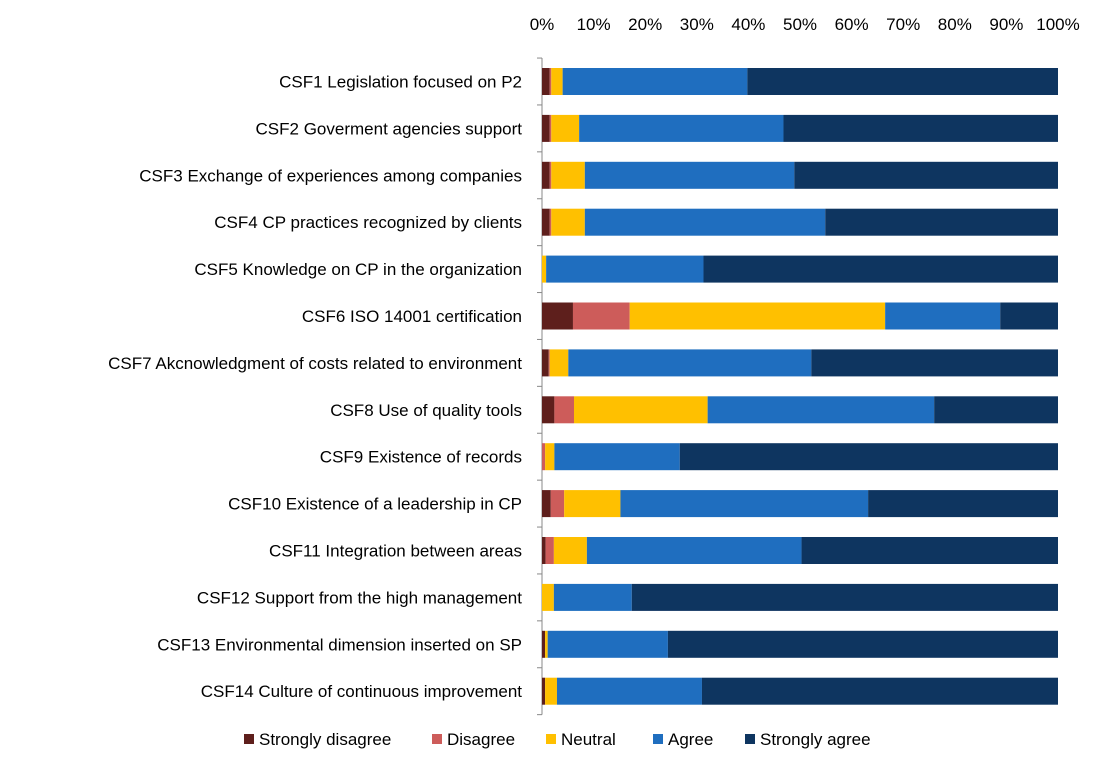 The width and height of the screenshot is (1117, 771). What do you see at coordinates (800, 24) in the screenshot?
I see `x-tick-label: 50%` at bounding box center [800, 24].